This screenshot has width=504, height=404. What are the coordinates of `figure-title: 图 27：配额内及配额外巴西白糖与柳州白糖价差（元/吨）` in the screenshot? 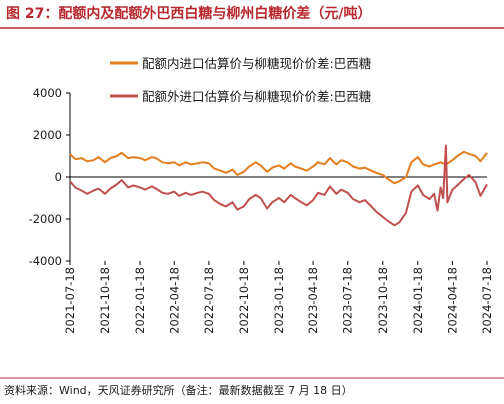 It's located at (188, 13).